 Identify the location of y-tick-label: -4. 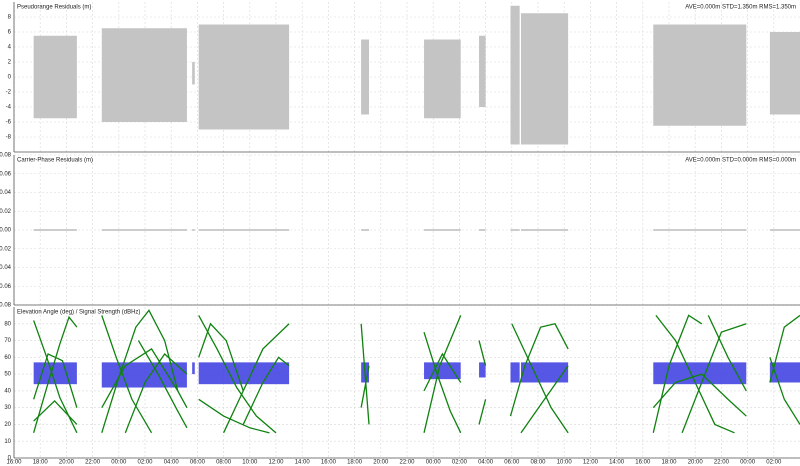
(9, 108).